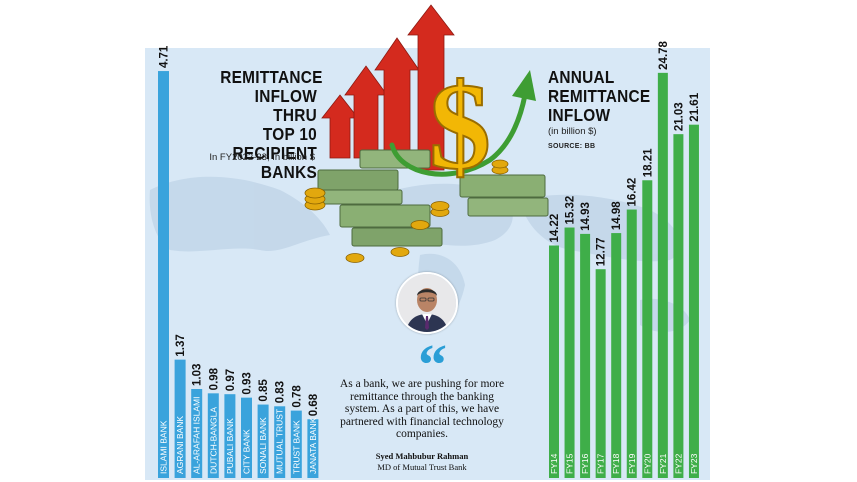  I want to click on year-category-label: FY16, so click(585, 463).